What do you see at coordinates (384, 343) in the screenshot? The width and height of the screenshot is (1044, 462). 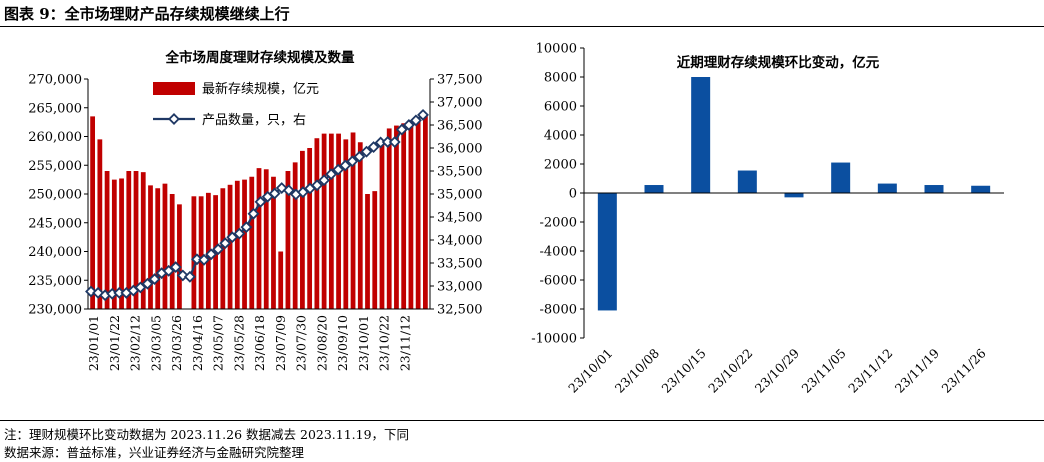 I see `chart1-x-tick-label: 23/10/22` at bounding box center [384, 343].